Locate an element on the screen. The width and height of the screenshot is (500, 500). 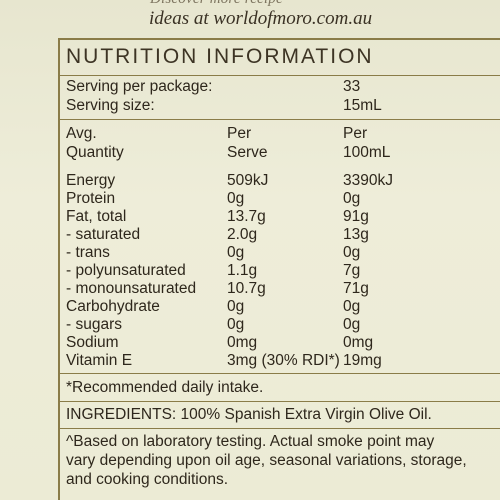
serving-size-value: 15mL is located at coordinates (362, 105).